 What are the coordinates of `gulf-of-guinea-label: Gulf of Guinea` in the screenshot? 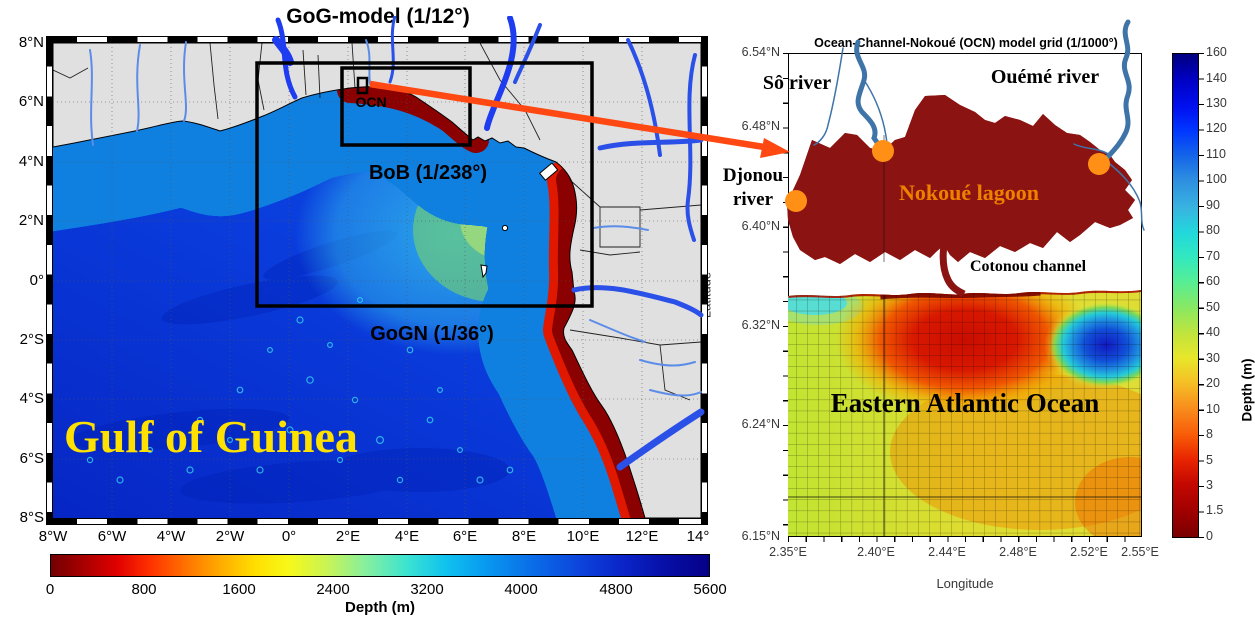 It's located at (211, 436).